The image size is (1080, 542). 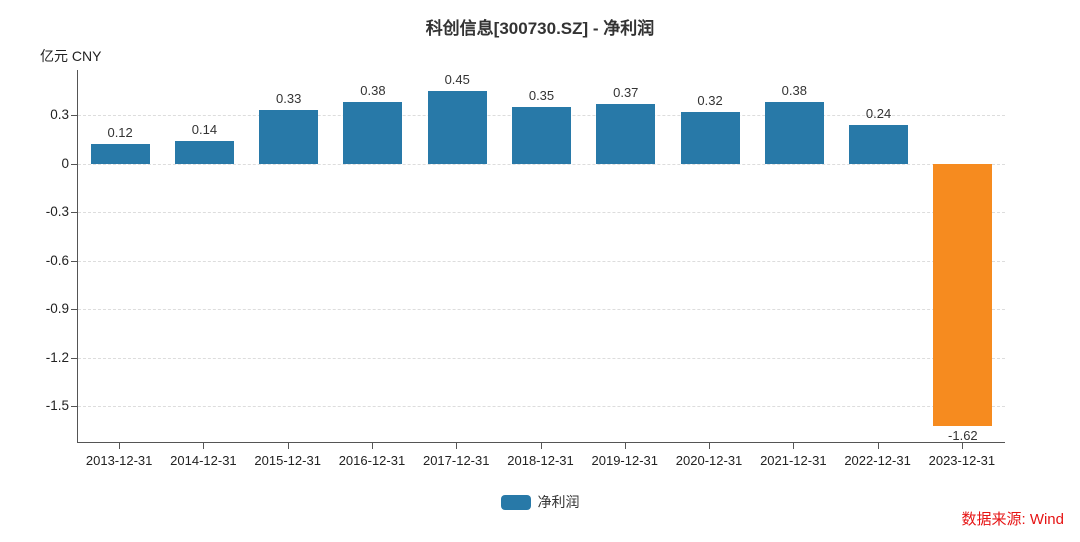 I want to click on legend-swatch-icon, so click(x=515, y=502).